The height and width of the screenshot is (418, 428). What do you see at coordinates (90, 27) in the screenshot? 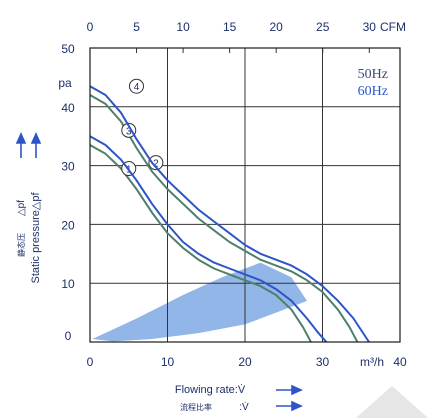
I see `x-top-tick-label: 0` at bounding box center [90, 27].